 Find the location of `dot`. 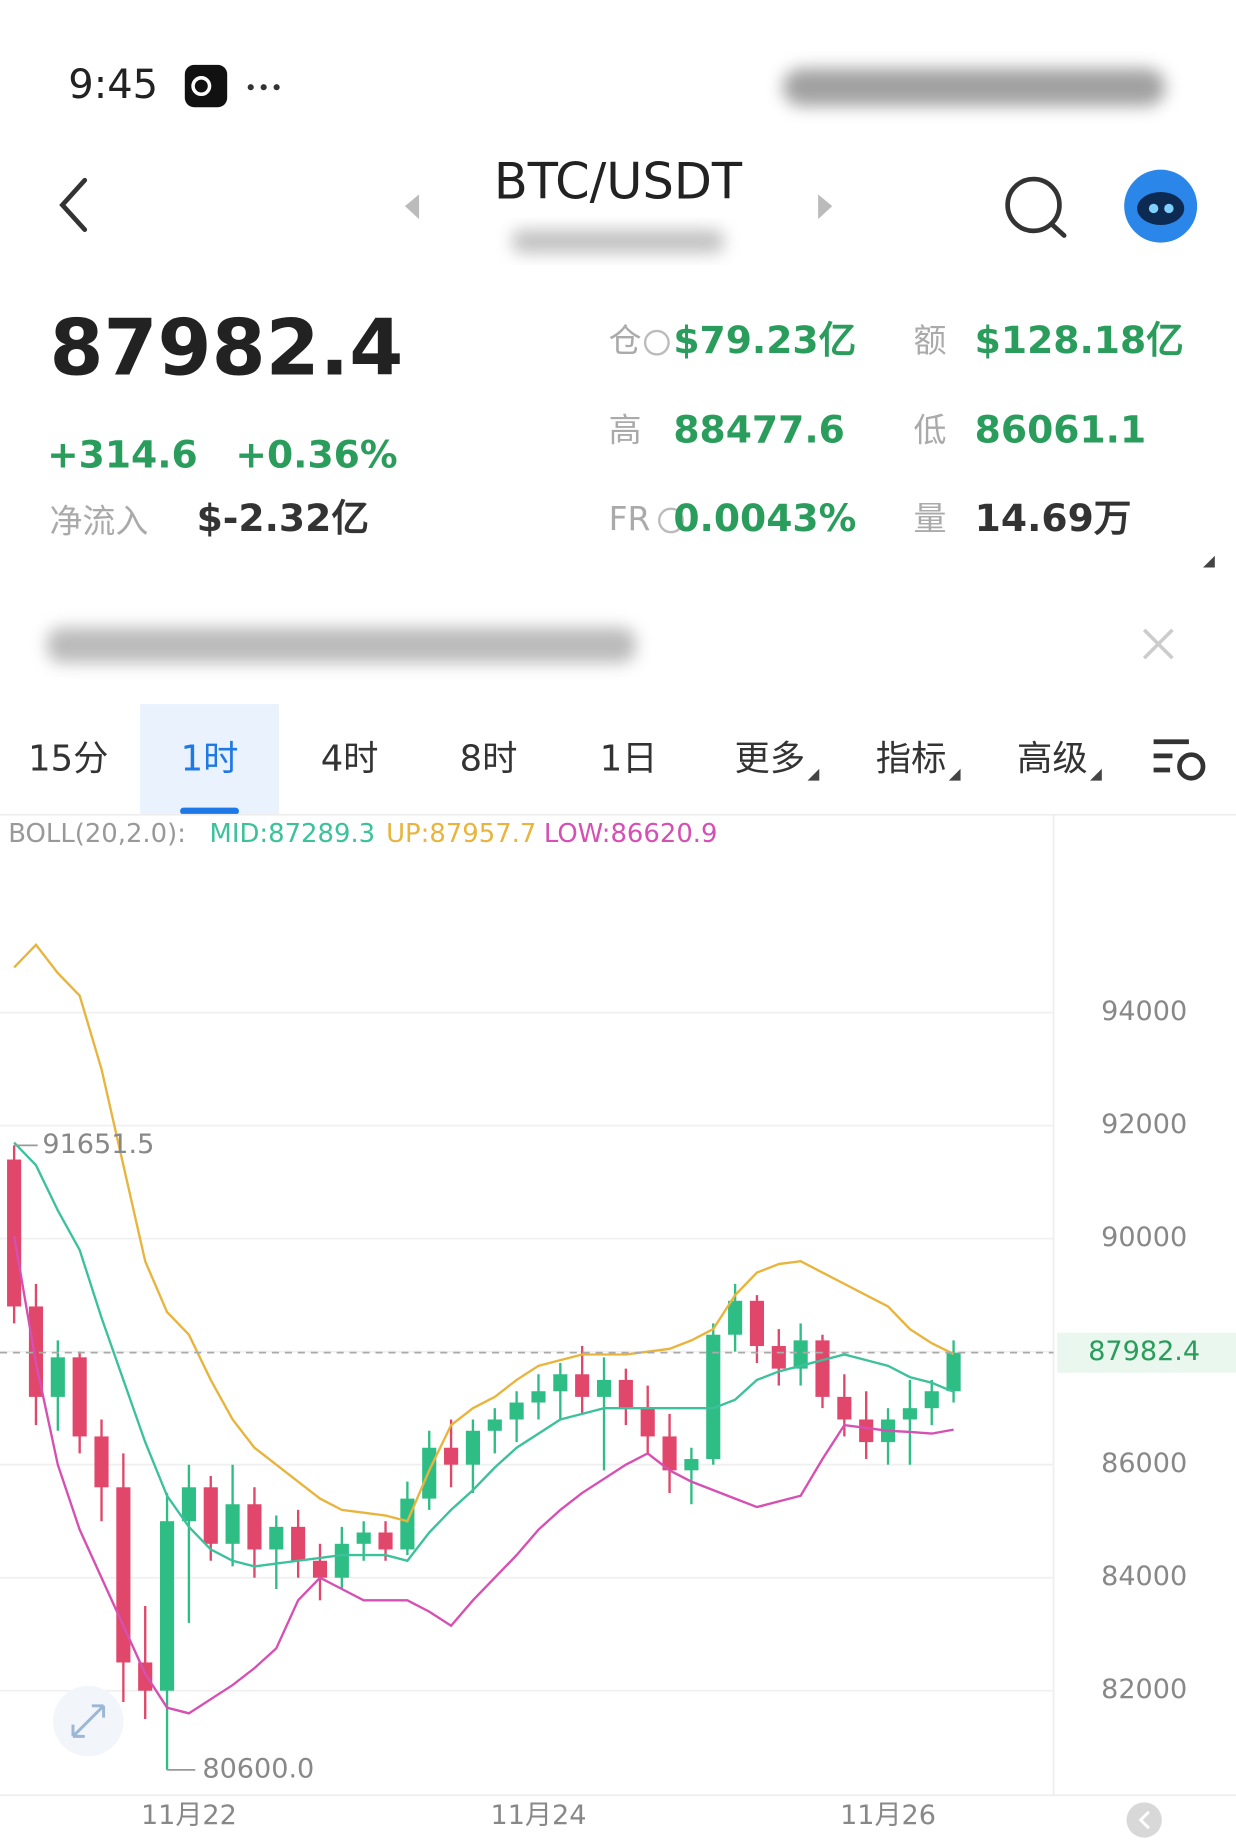

dot is located at coordinates (263, 87).